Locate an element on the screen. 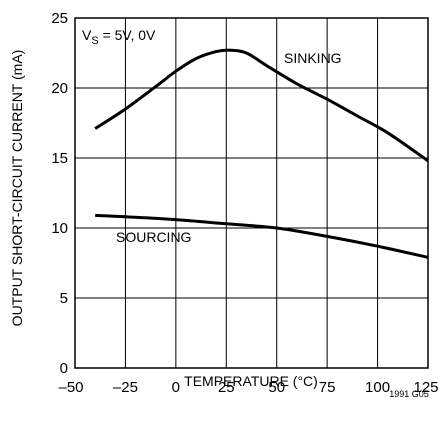 This screenshot has height=425, width=439. series-label-sourcing: SOURCING is located at coordinates (153, 237).